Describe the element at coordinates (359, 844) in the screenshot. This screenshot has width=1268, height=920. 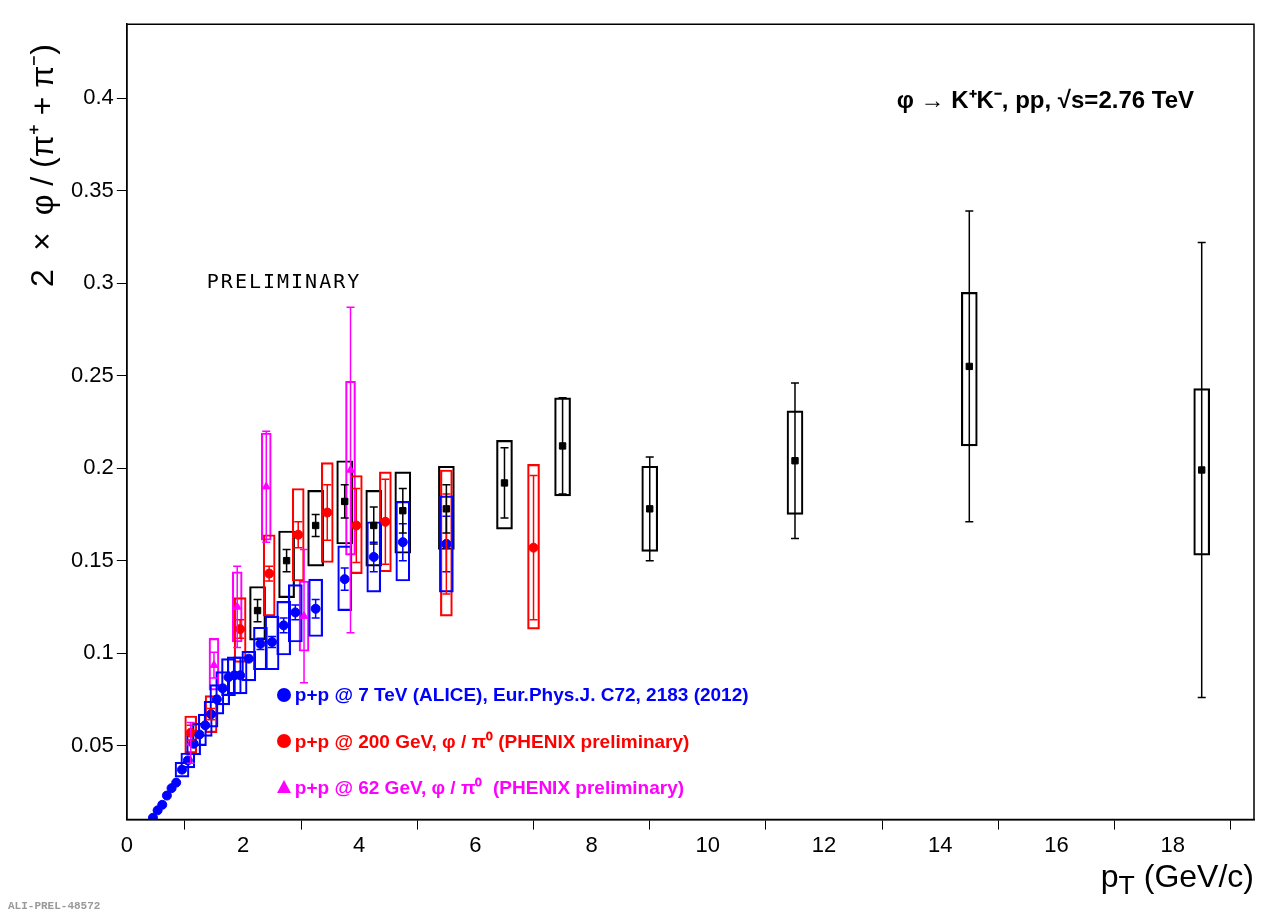
I see `x-tick-label: 4` at that location.